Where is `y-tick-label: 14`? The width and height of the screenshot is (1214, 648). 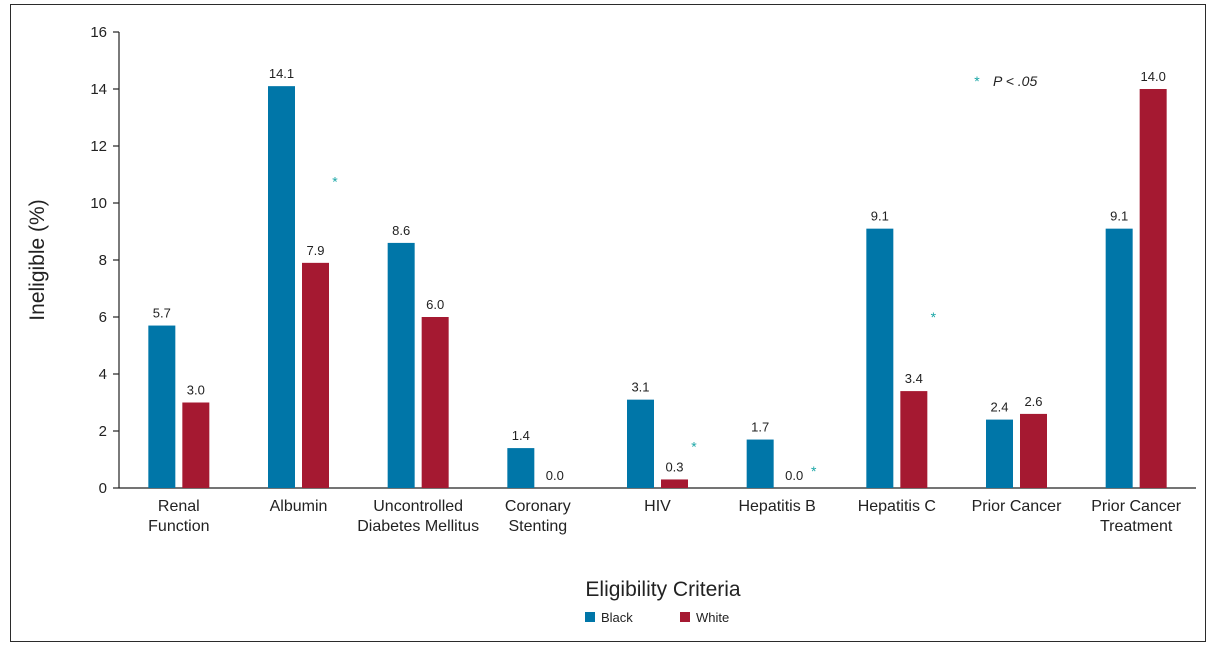 y-tick-label: 14 is located at coordinates (98, 89).